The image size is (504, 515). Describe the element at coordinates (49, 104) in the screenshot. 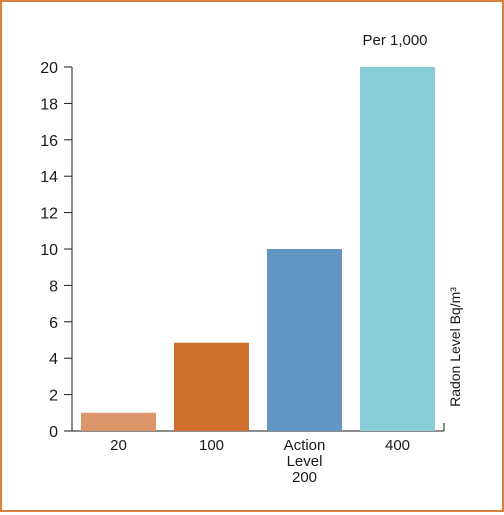

I see `y-tick-label: 18` at that location.